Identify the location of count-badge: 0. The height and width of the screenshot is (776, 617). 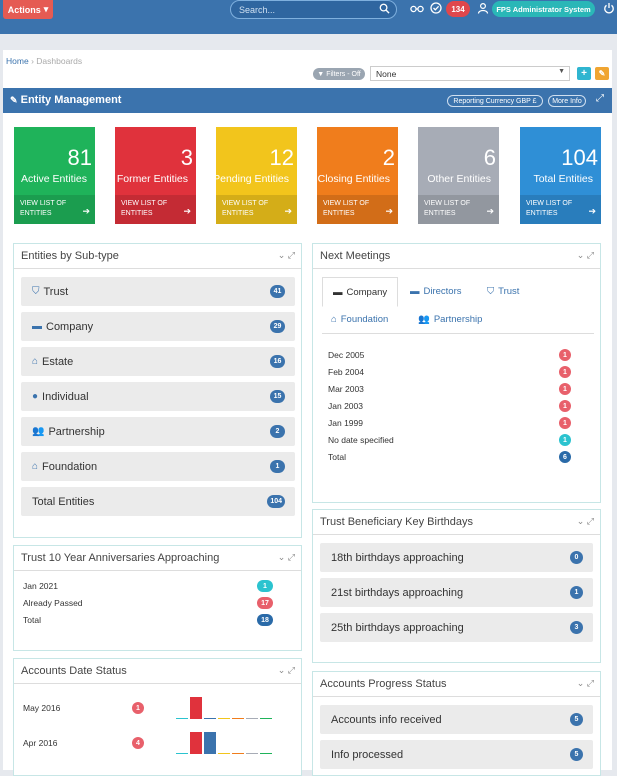
(576, 557).